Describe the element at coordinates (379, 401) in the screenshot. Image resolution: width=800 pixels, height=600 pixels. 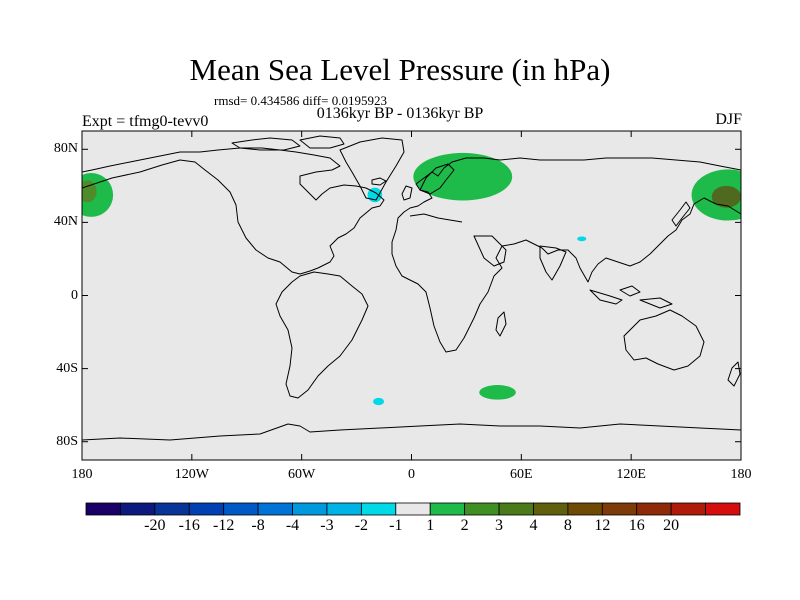
I see `anomaly-south-atlantic` at that location.